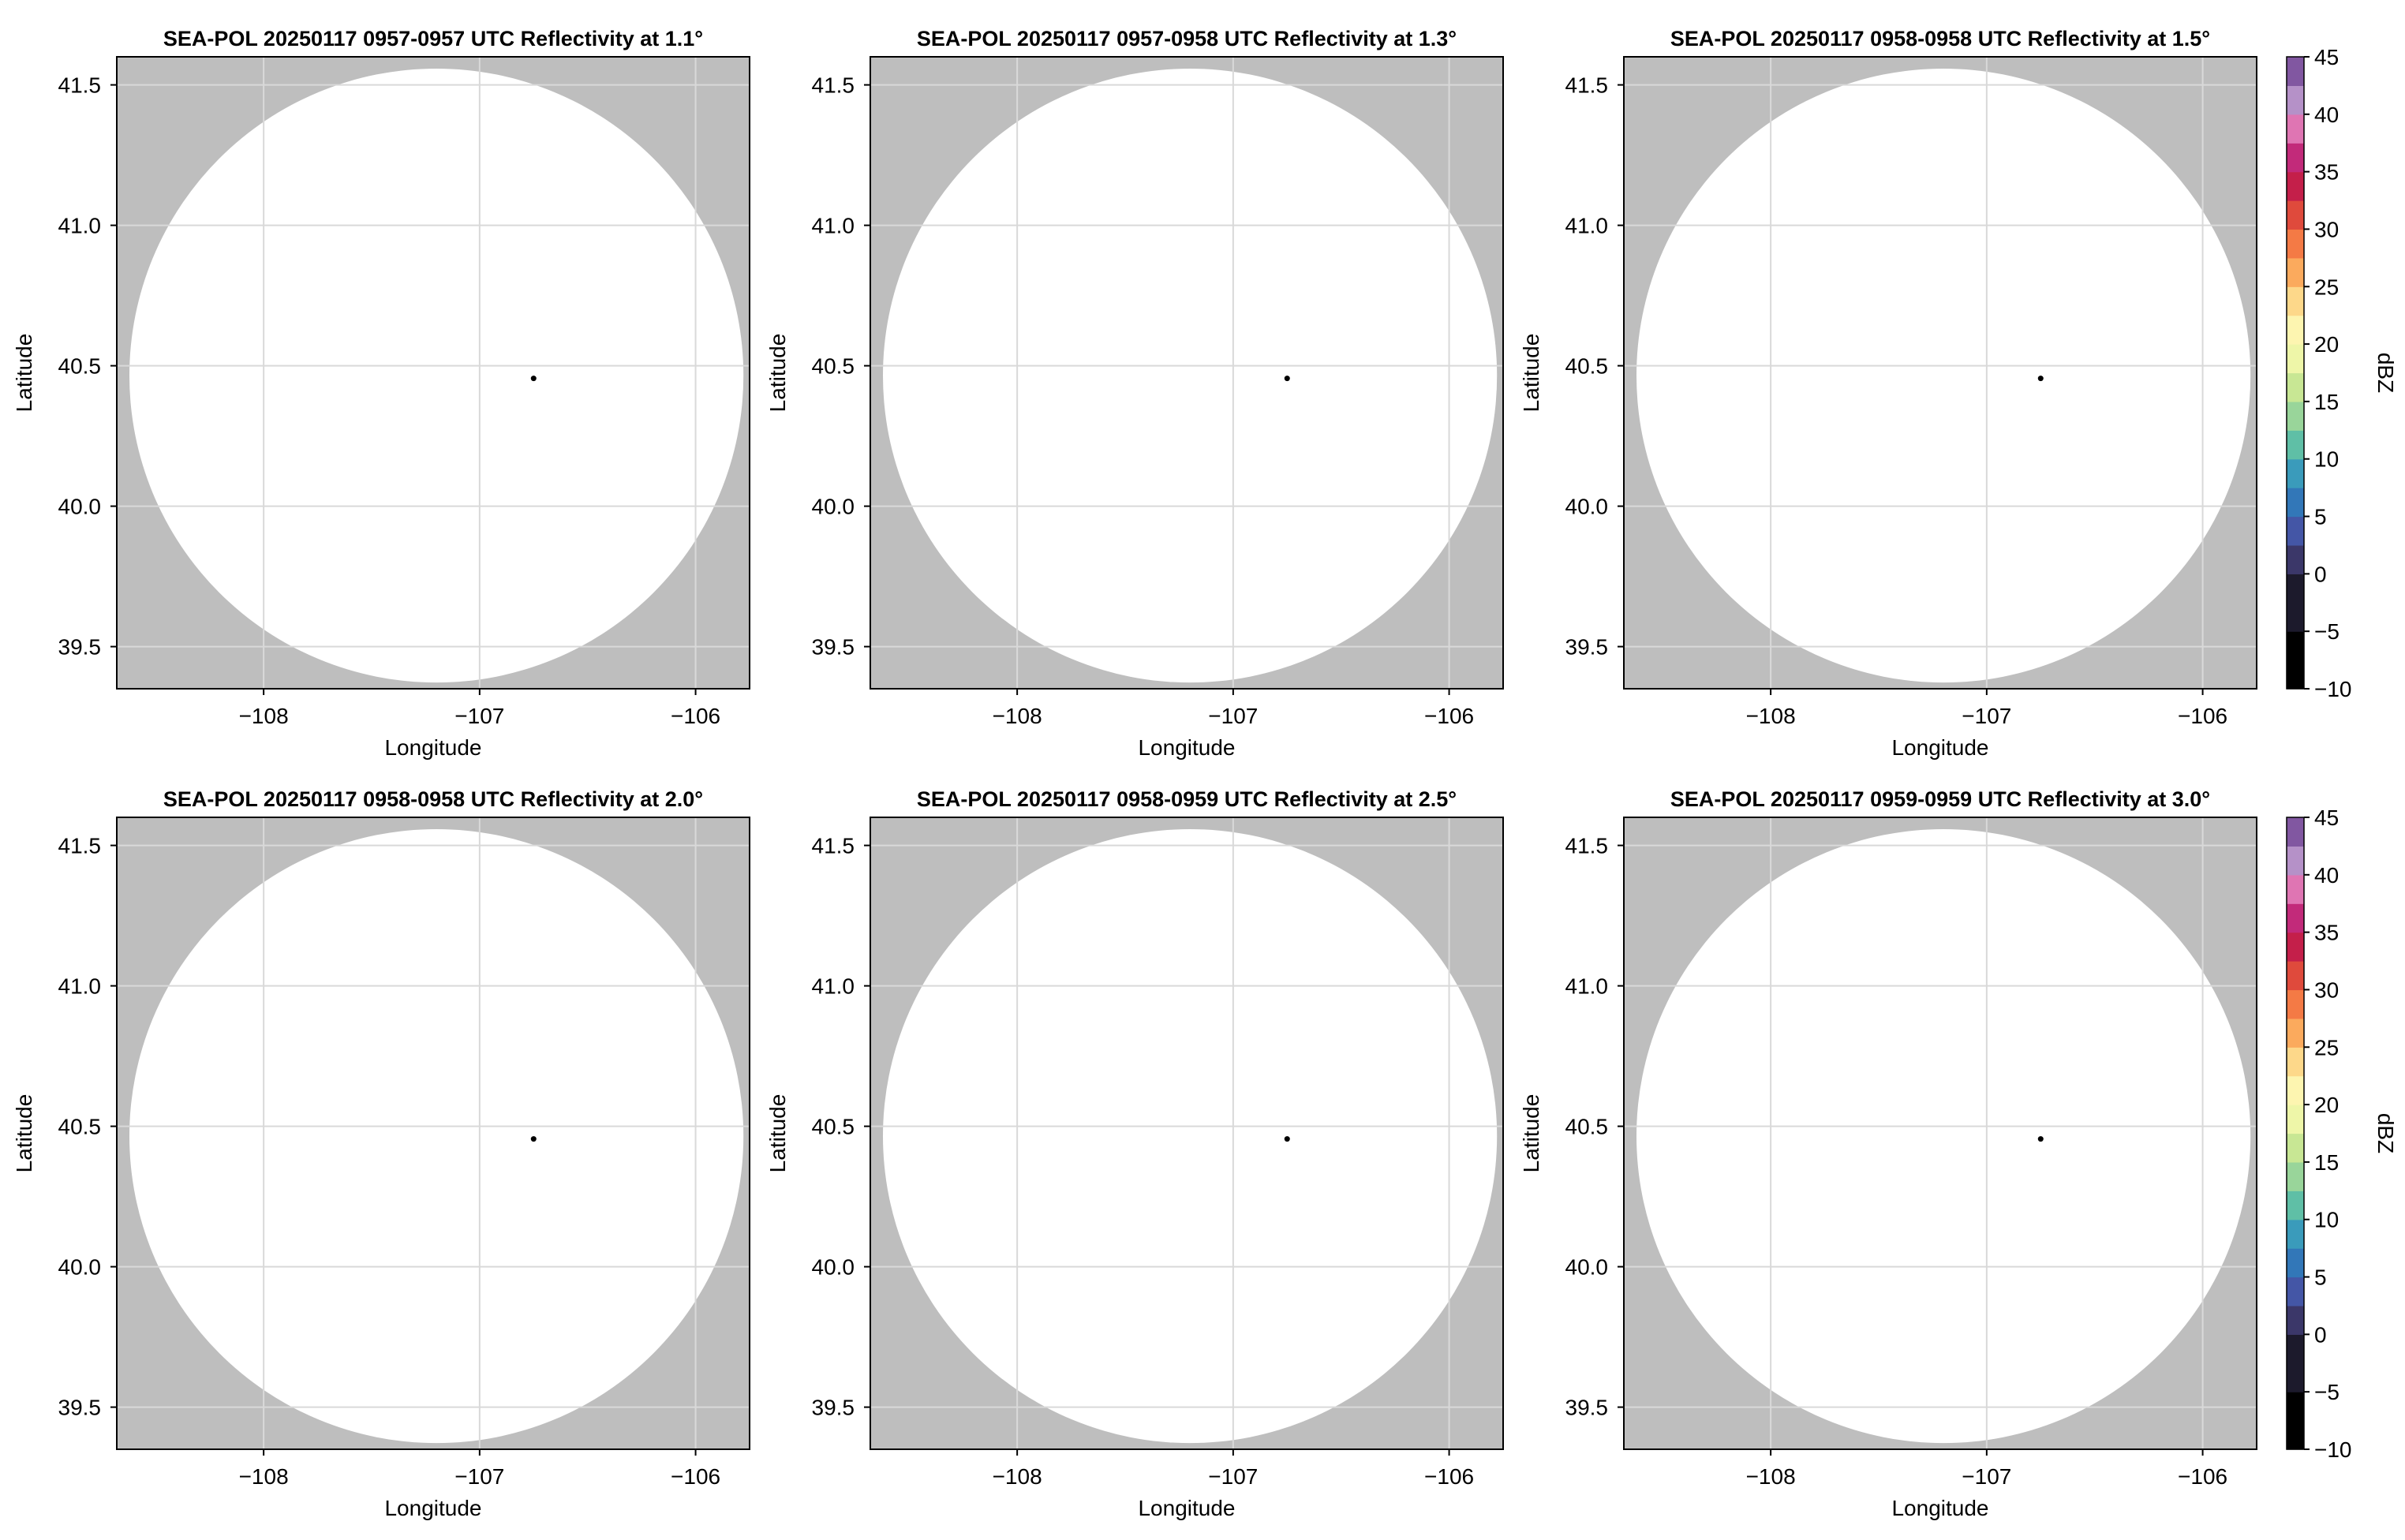 The width and height of the screenshot is (2405, 1540). What do you see at coordinates (2386, 1133) in the screenshot?
I see `colorbar-label: dBZ` at bounding box center [2386, 1133].